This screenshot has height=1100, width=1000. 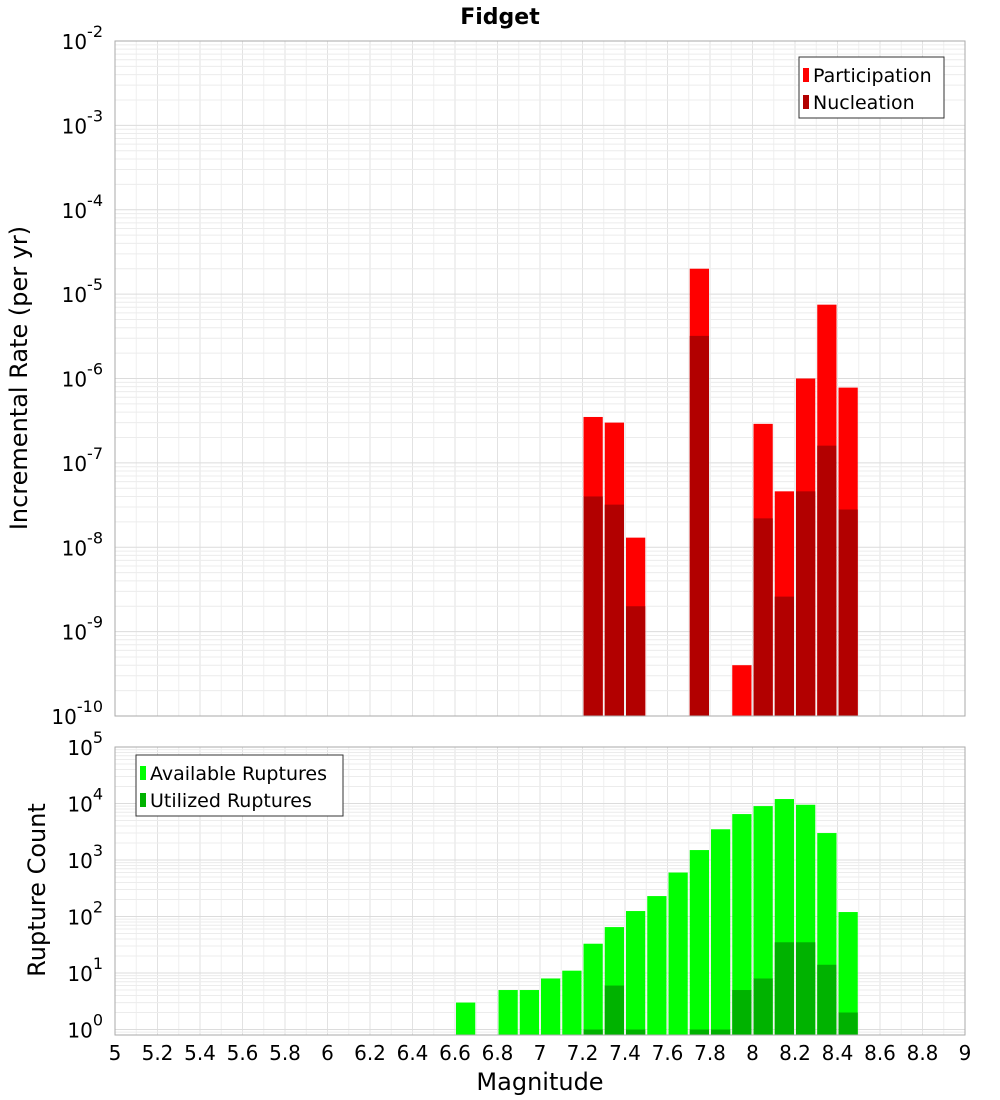 What do you see at coordinates (200, 1053) in the screenshot?
I see `x-tick-label: 5.4` at bounding box center [200, 1053].